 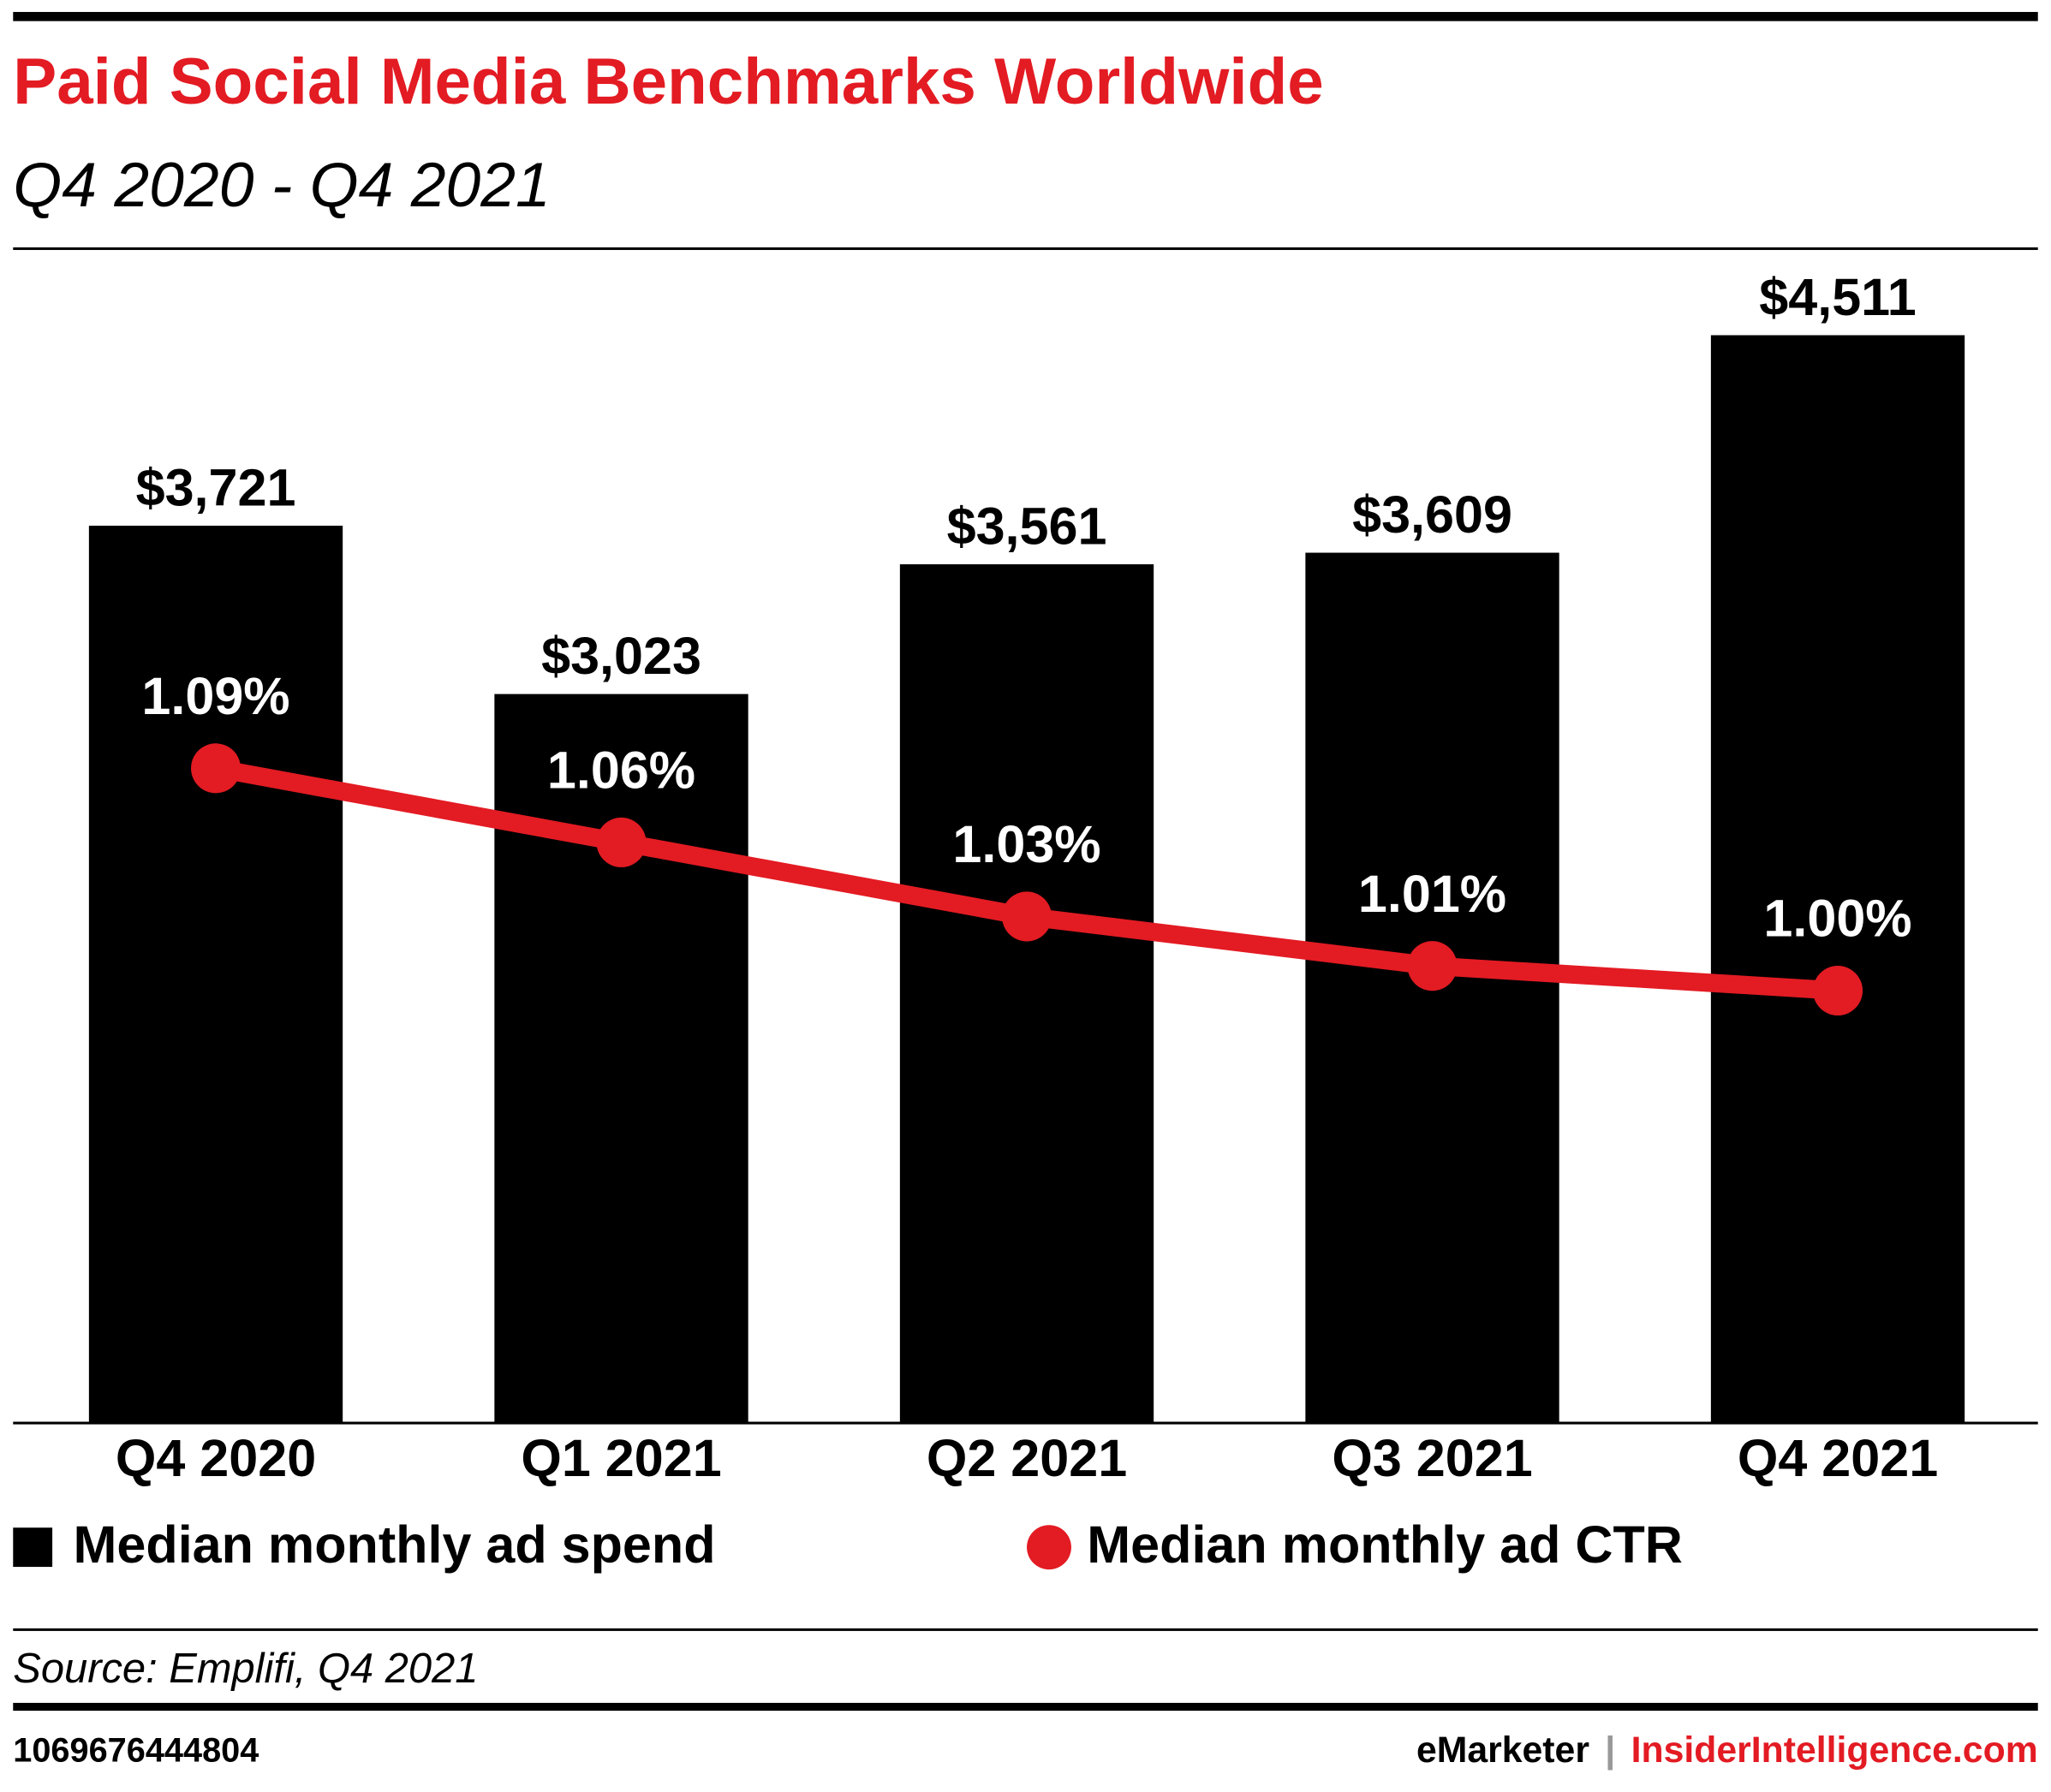 What do you see at coordinates (621, 1458) in the screenshot?
I see `x-tick-label: Q1 2021` at bounding box center [621, 1458].